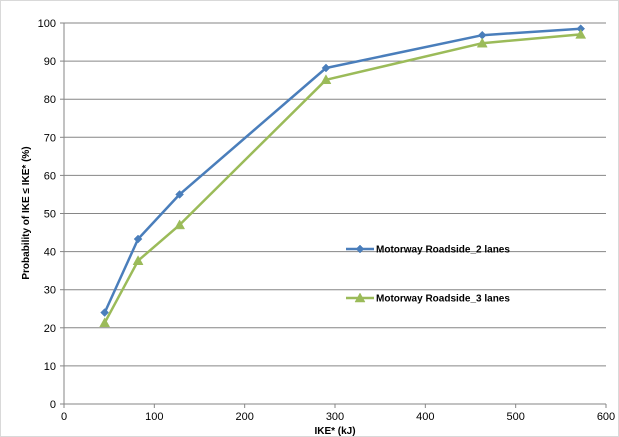 The image size is (619, 437). Describe the element at coordinates (50, 176) in the screenshot. I see `y-tick-label: 60` at that location.